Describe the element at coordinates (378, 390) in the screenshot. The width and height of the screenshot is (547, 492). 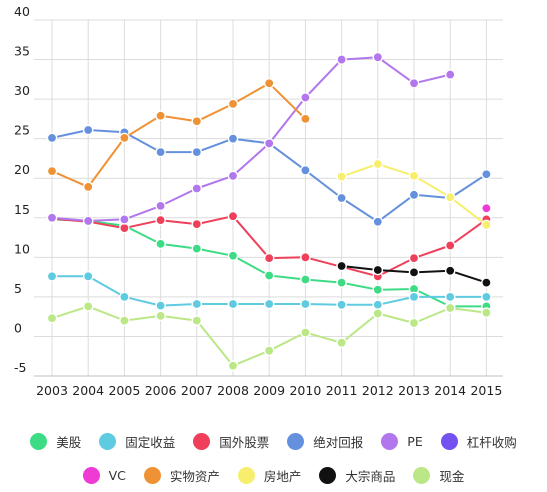
I see `x-tick-label: 2012` at that location.